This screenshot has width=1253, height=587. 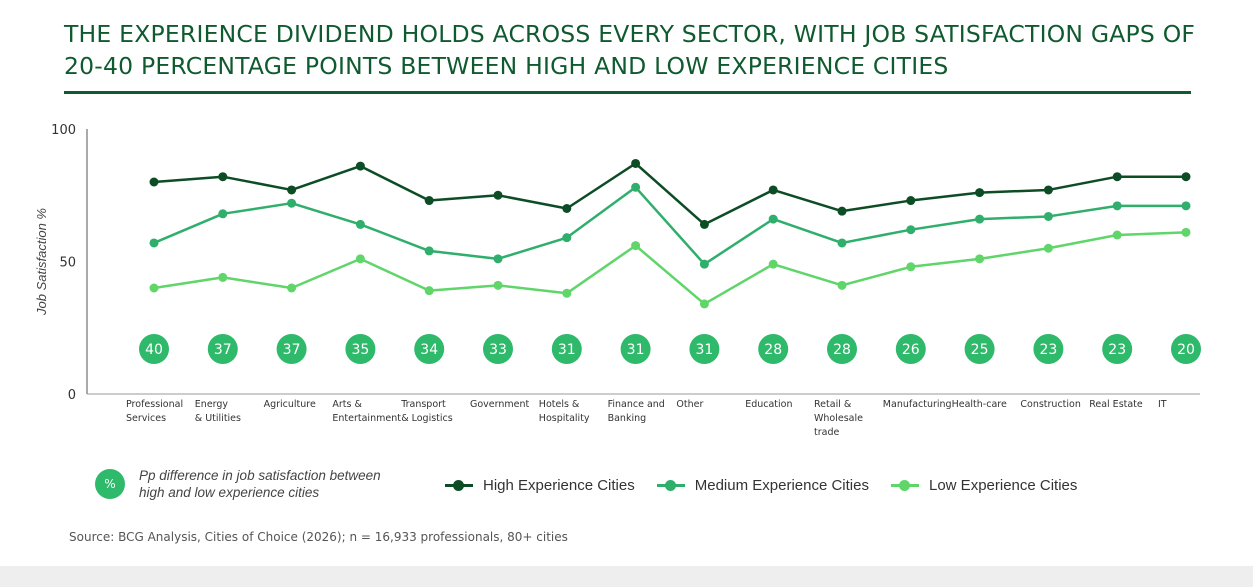 What do you see at coordinates (826, 432) in the screenshot?
I see `x-category-label-line: trade` at bounding box center [826, 432].